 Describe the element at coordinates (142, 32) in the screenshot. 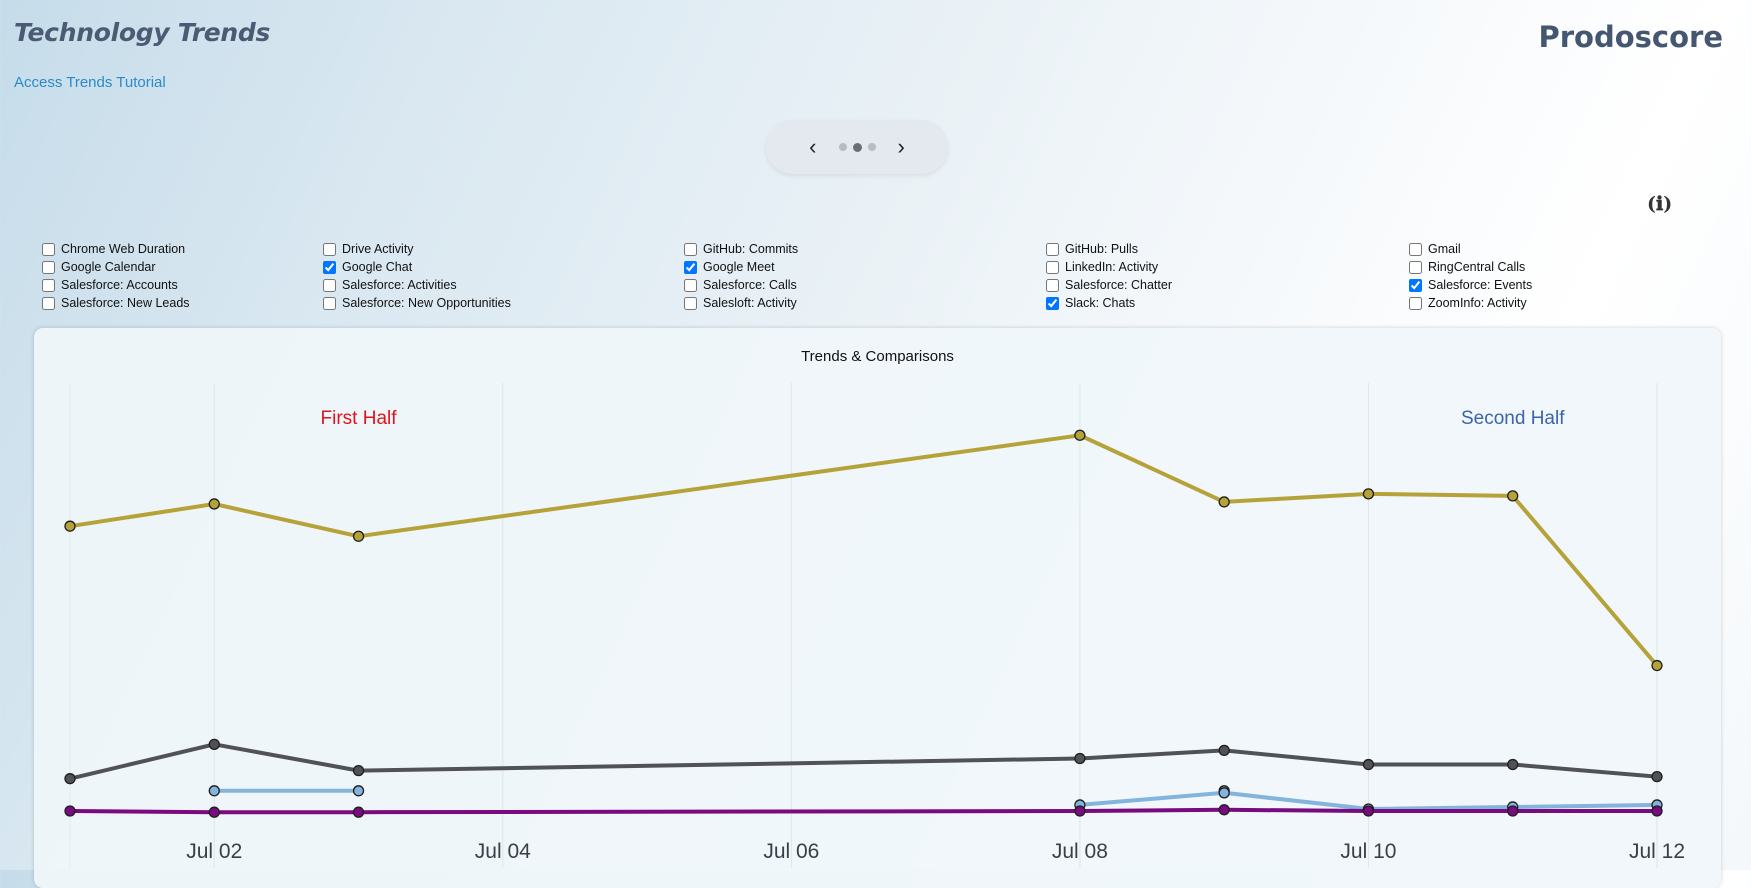

I see `page-title: Technology Trends` at that location.